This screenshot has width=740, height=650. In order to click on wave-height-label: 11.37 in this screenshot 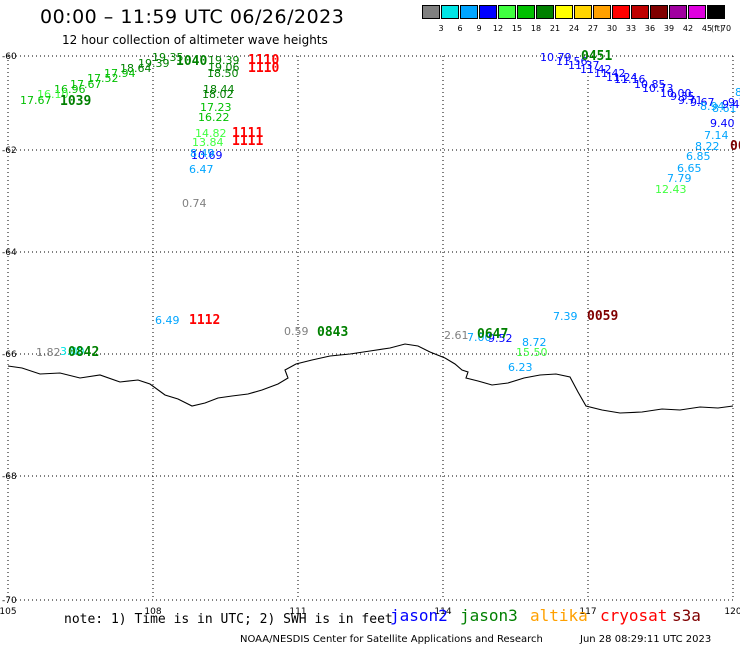, I will do `click(584, 65)`.